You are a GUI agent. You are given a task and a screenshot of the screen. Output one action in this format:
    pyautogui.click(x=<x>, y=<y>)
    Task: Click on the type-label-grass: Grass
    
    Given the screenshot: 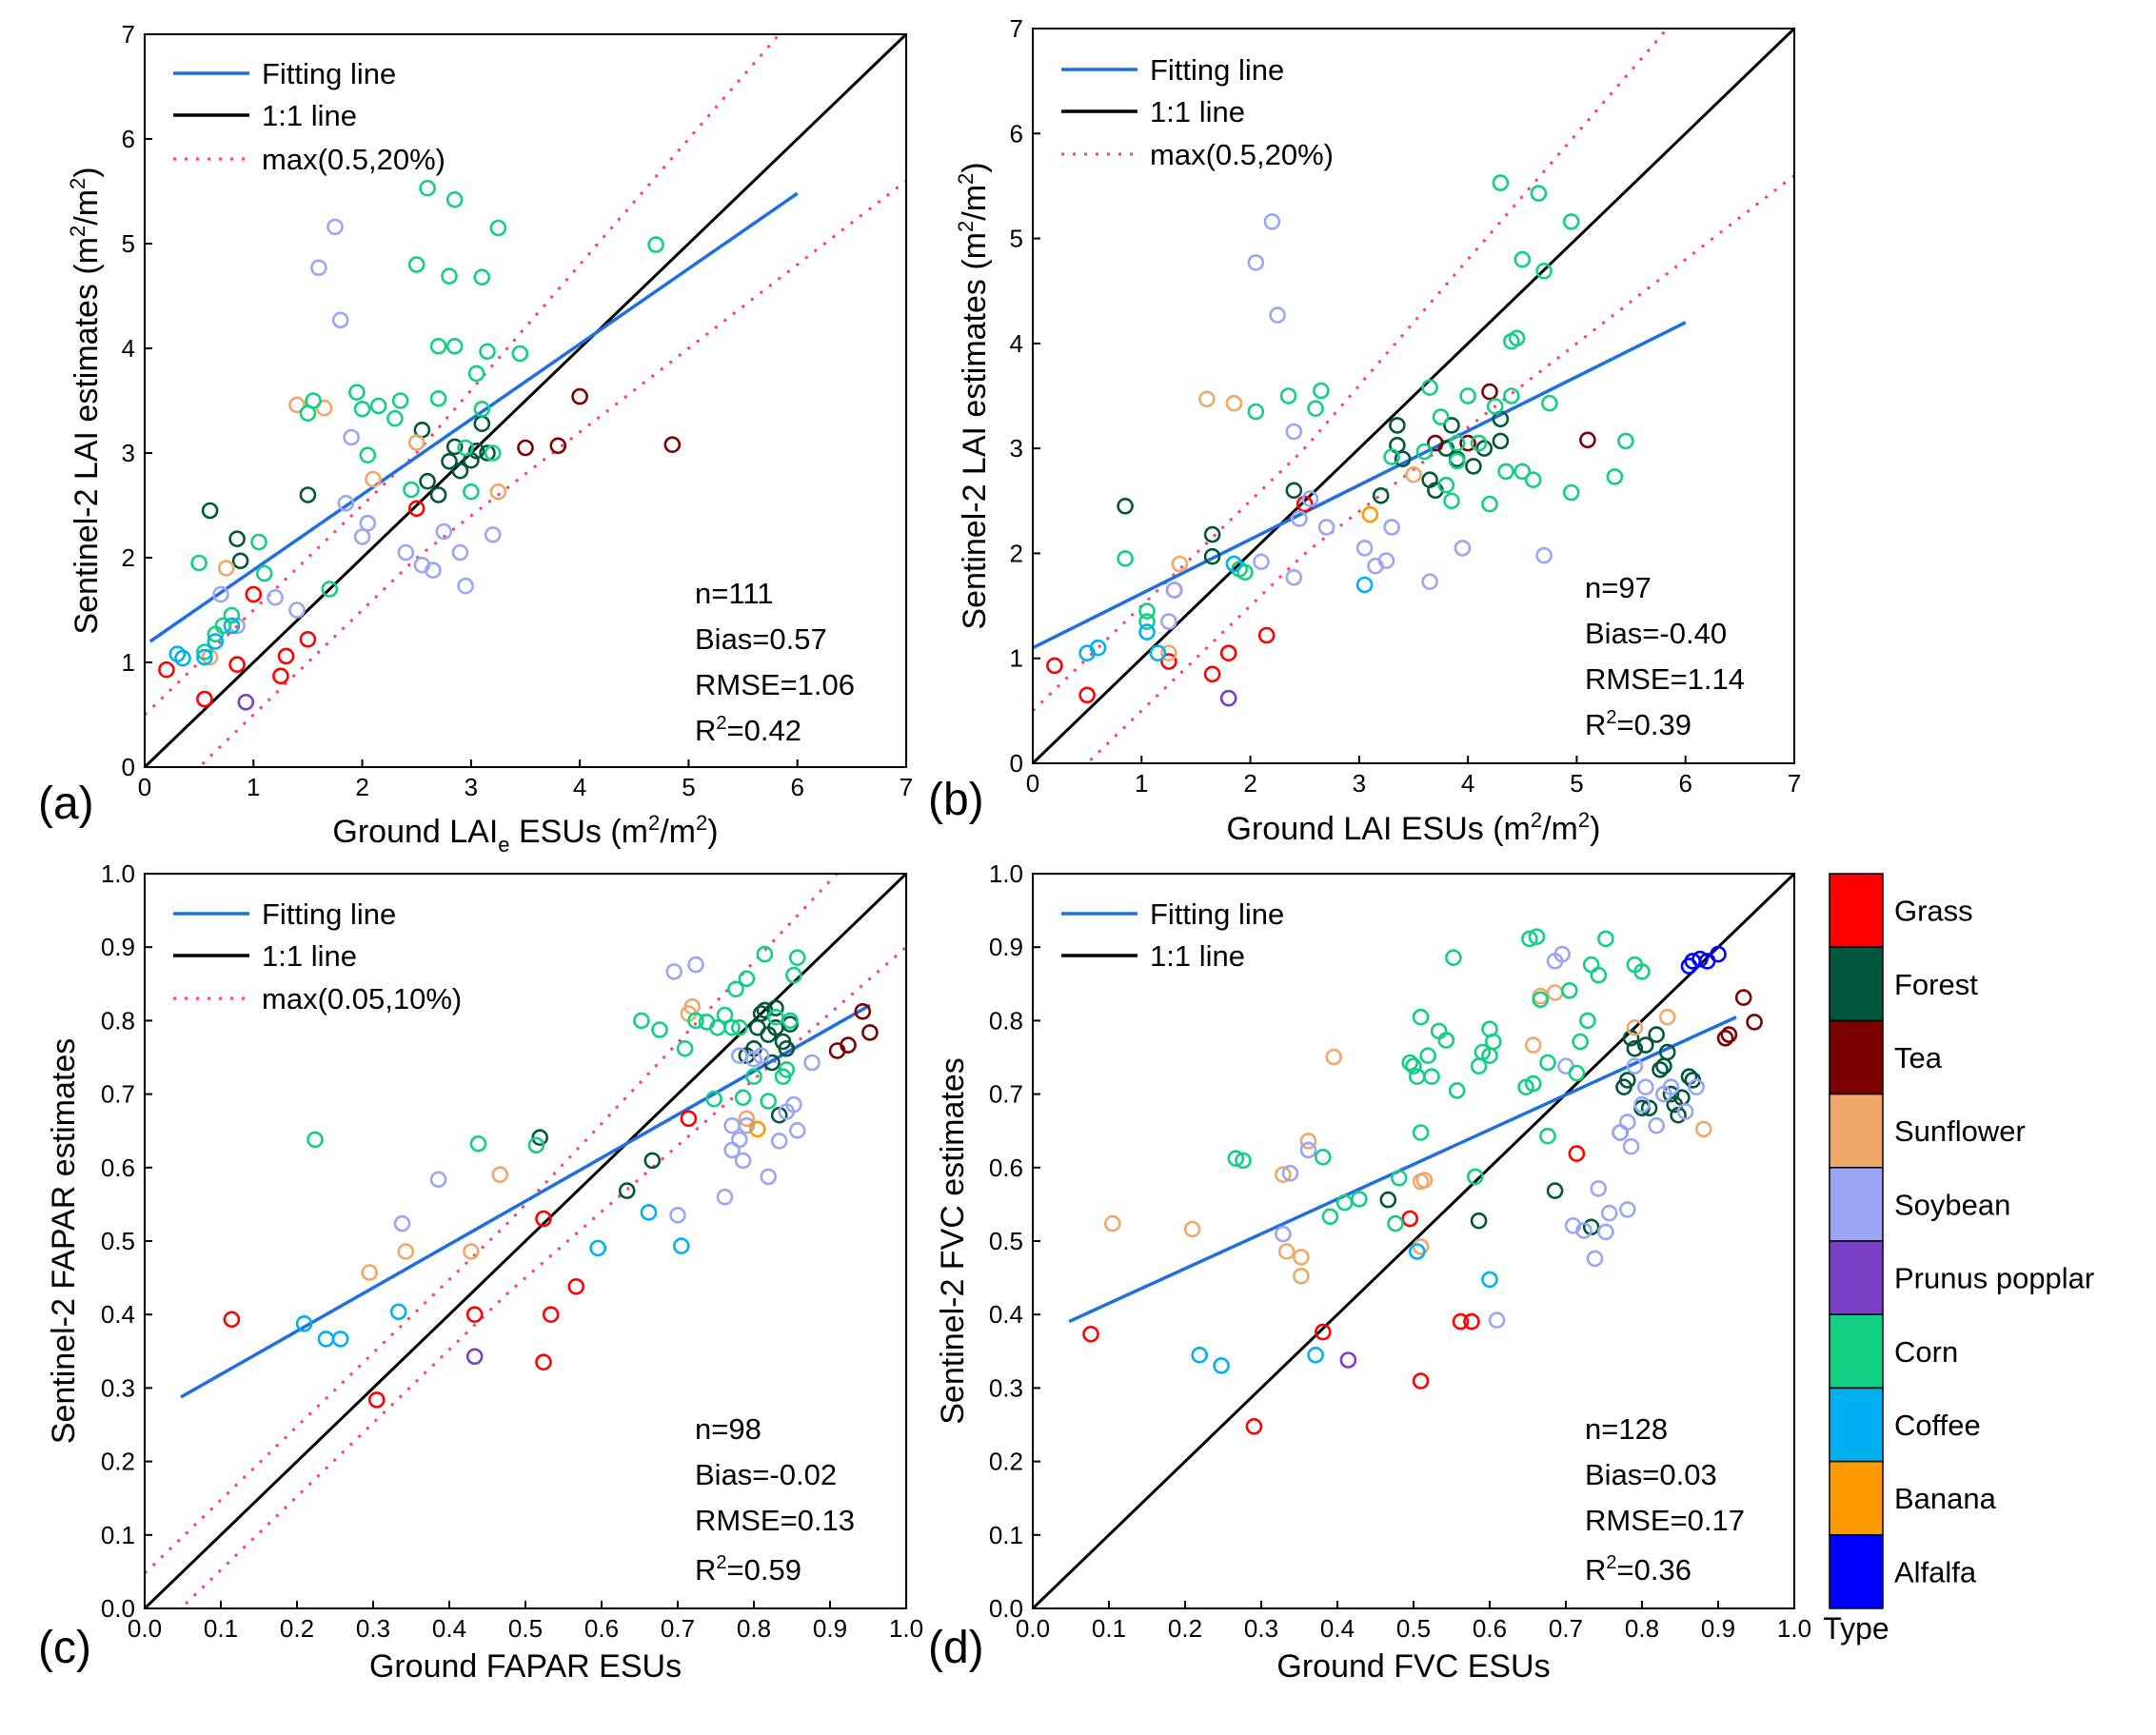 What is the action you would take?
    pyautogui.click(x=1933, y=911)
    